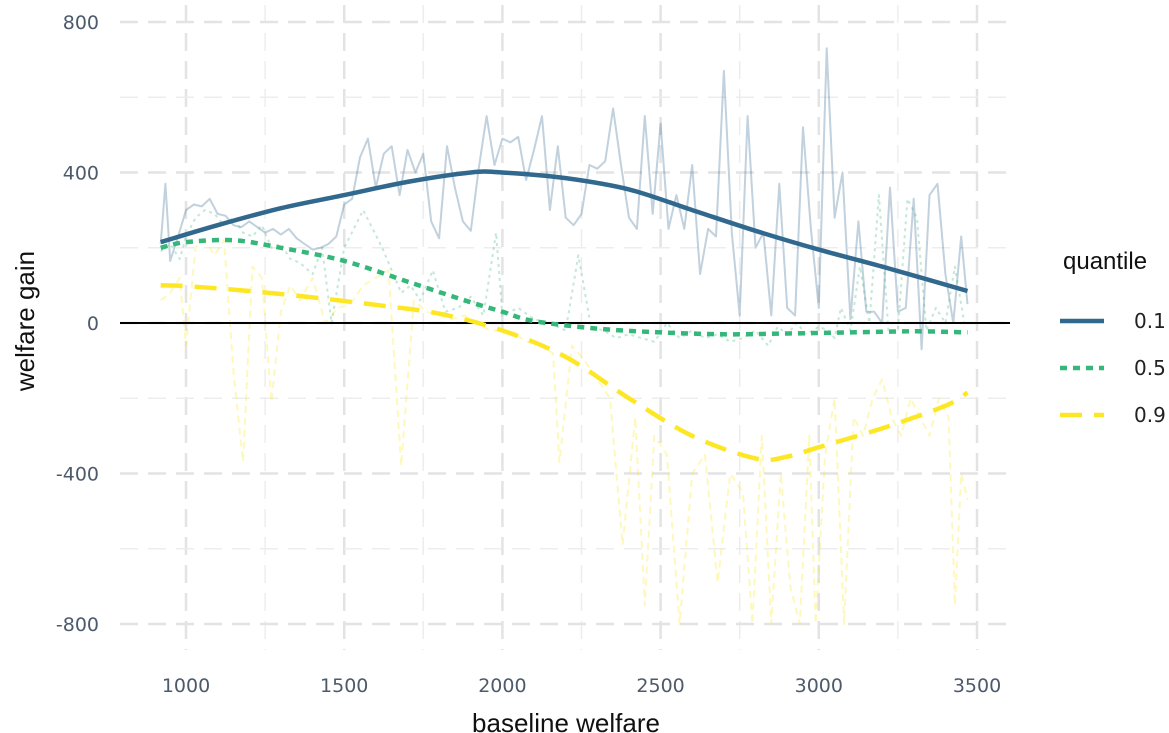  I want to click on y-tick-label: -400, so click(77, 475).